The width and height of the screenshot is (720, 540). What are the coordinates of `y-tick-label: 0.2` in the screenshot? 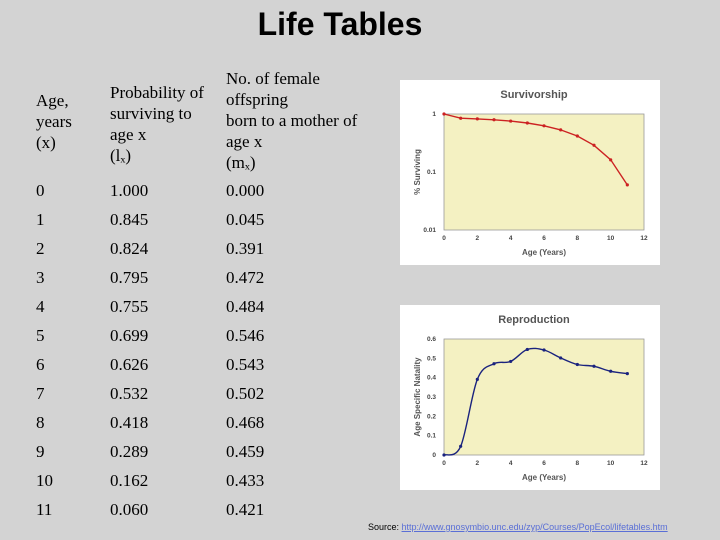 It's located at (431, 416).